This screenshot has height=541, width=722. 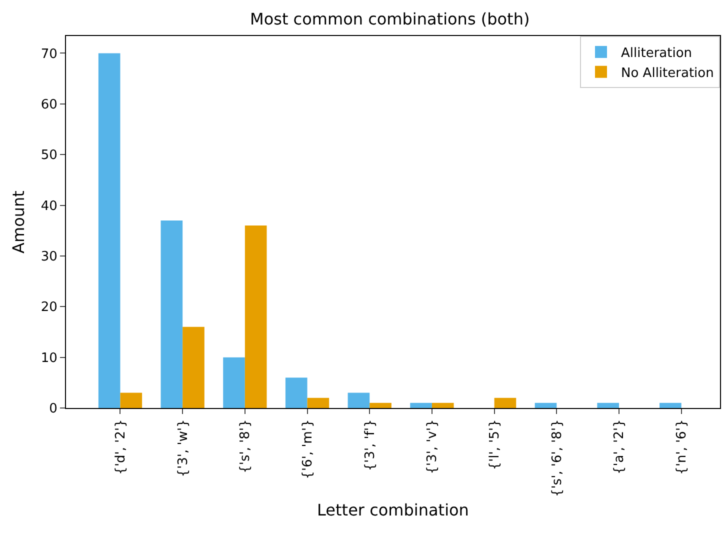 I want to click on x-tick-label: {'d', '2'}, so click(x=120, y=447).